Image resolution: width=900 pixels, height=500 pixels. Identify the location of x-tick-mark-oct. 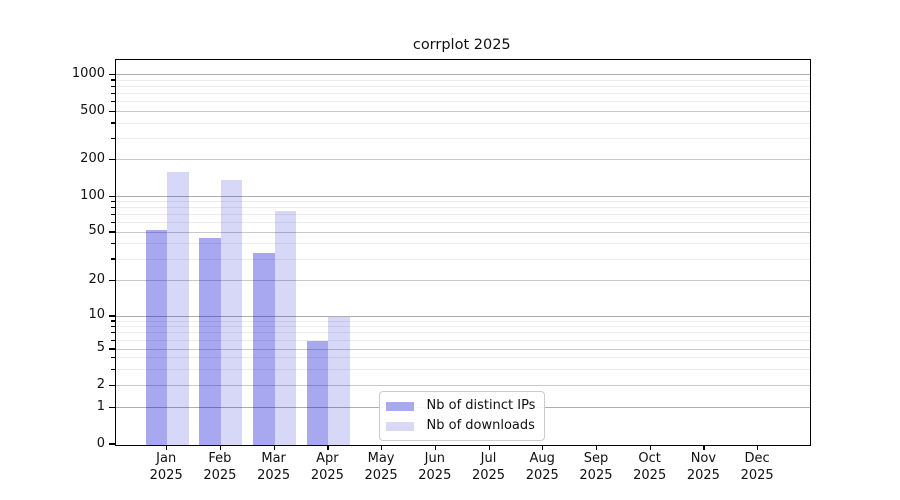
(650, 447).